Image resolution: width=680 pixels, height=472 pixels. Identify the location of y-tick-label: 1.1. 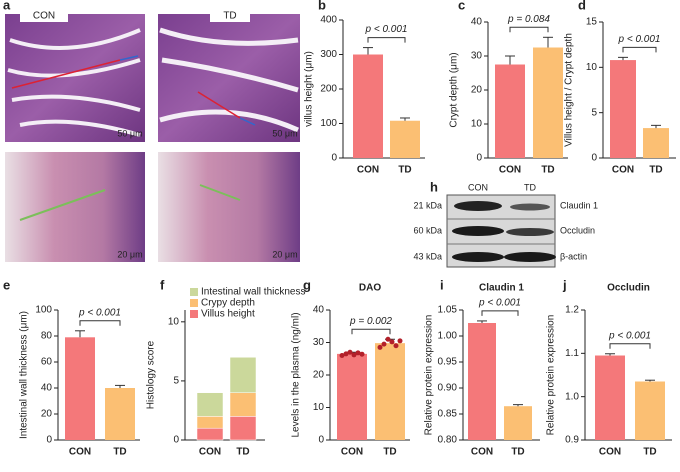
(572, 353).